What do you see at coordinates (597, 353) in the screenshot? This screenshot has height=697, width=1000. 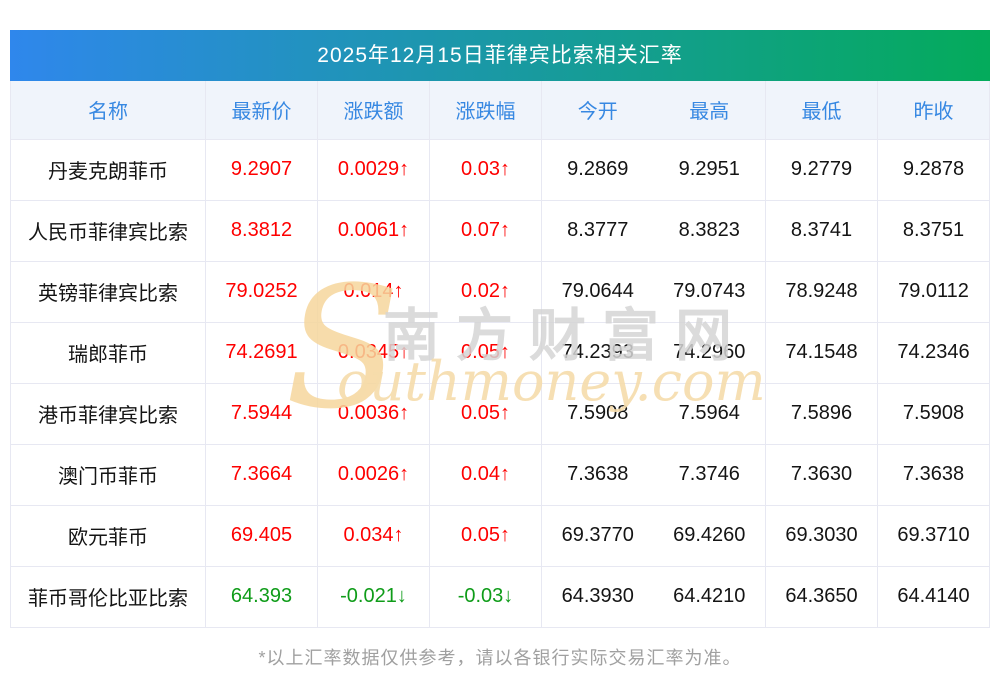 I see `cell-open: 74.2393` at bounding box center [597, 353].